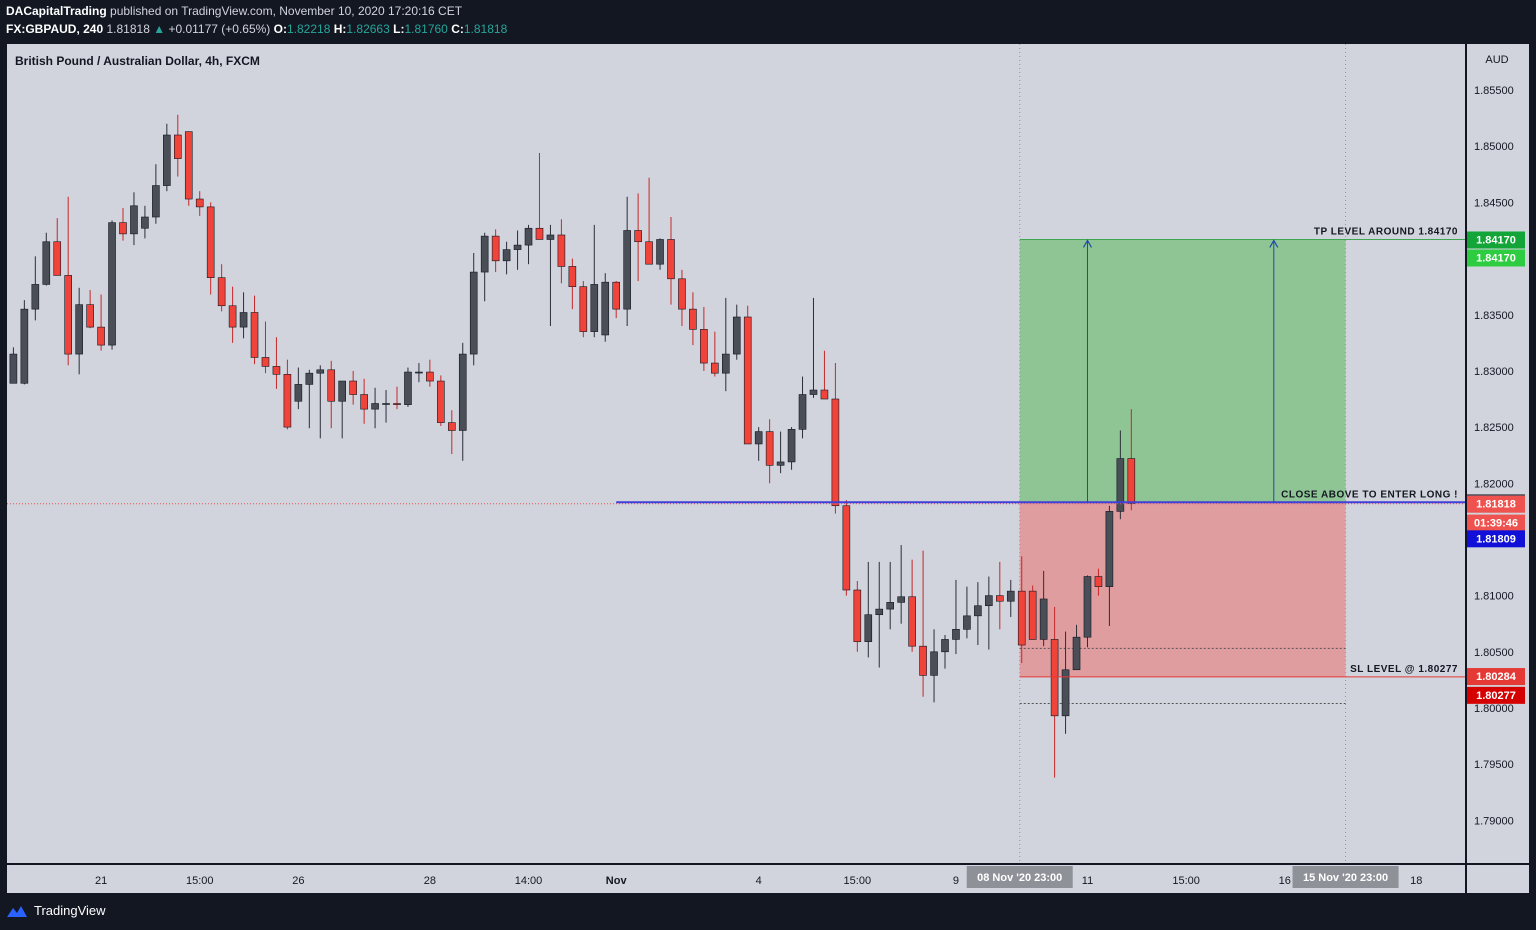  Describe the element at coordinates (1182, 371) in the screenshot. I see `profit-zone` at that location.